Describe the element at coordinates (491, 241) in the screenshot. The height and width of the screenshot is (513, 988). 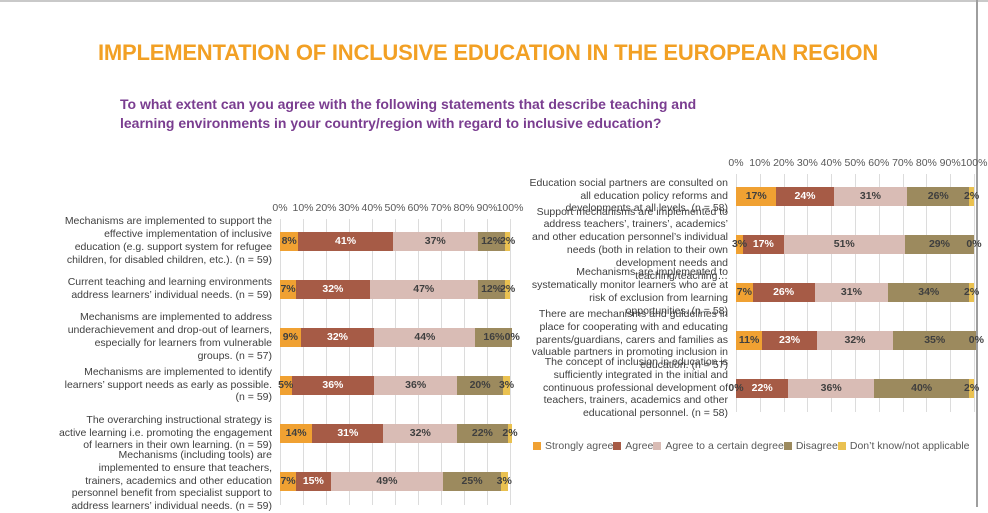
I see `bar-segment: 12%` at that location.